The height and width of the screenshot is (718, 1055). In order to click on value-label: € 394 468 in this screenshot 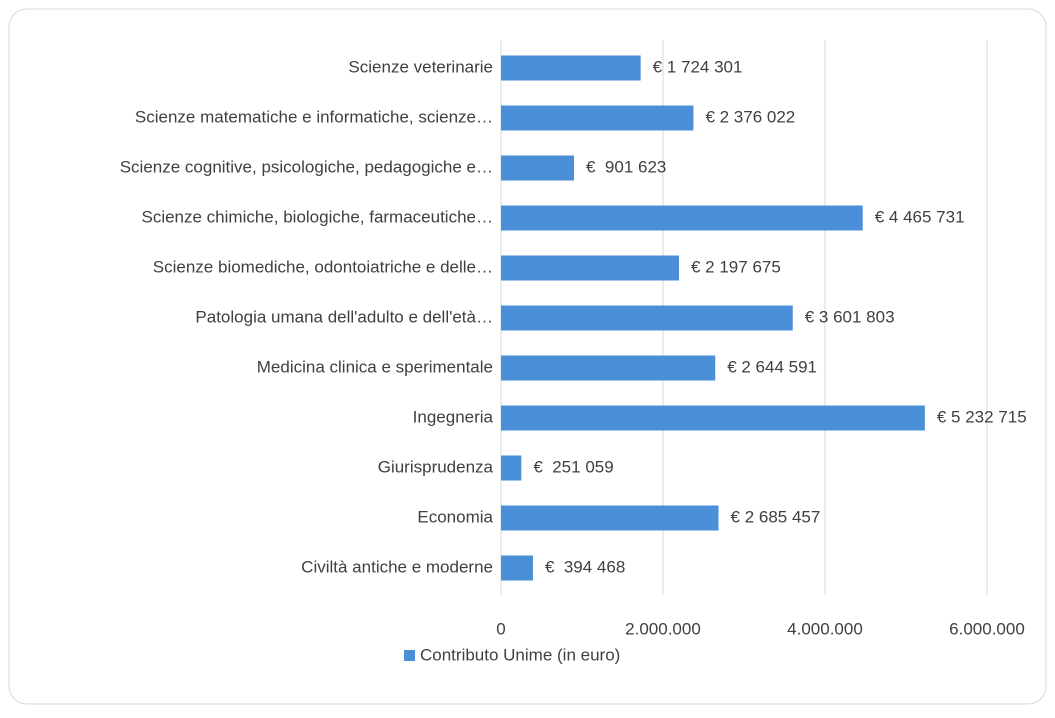, I will do `click(585, 566)`.